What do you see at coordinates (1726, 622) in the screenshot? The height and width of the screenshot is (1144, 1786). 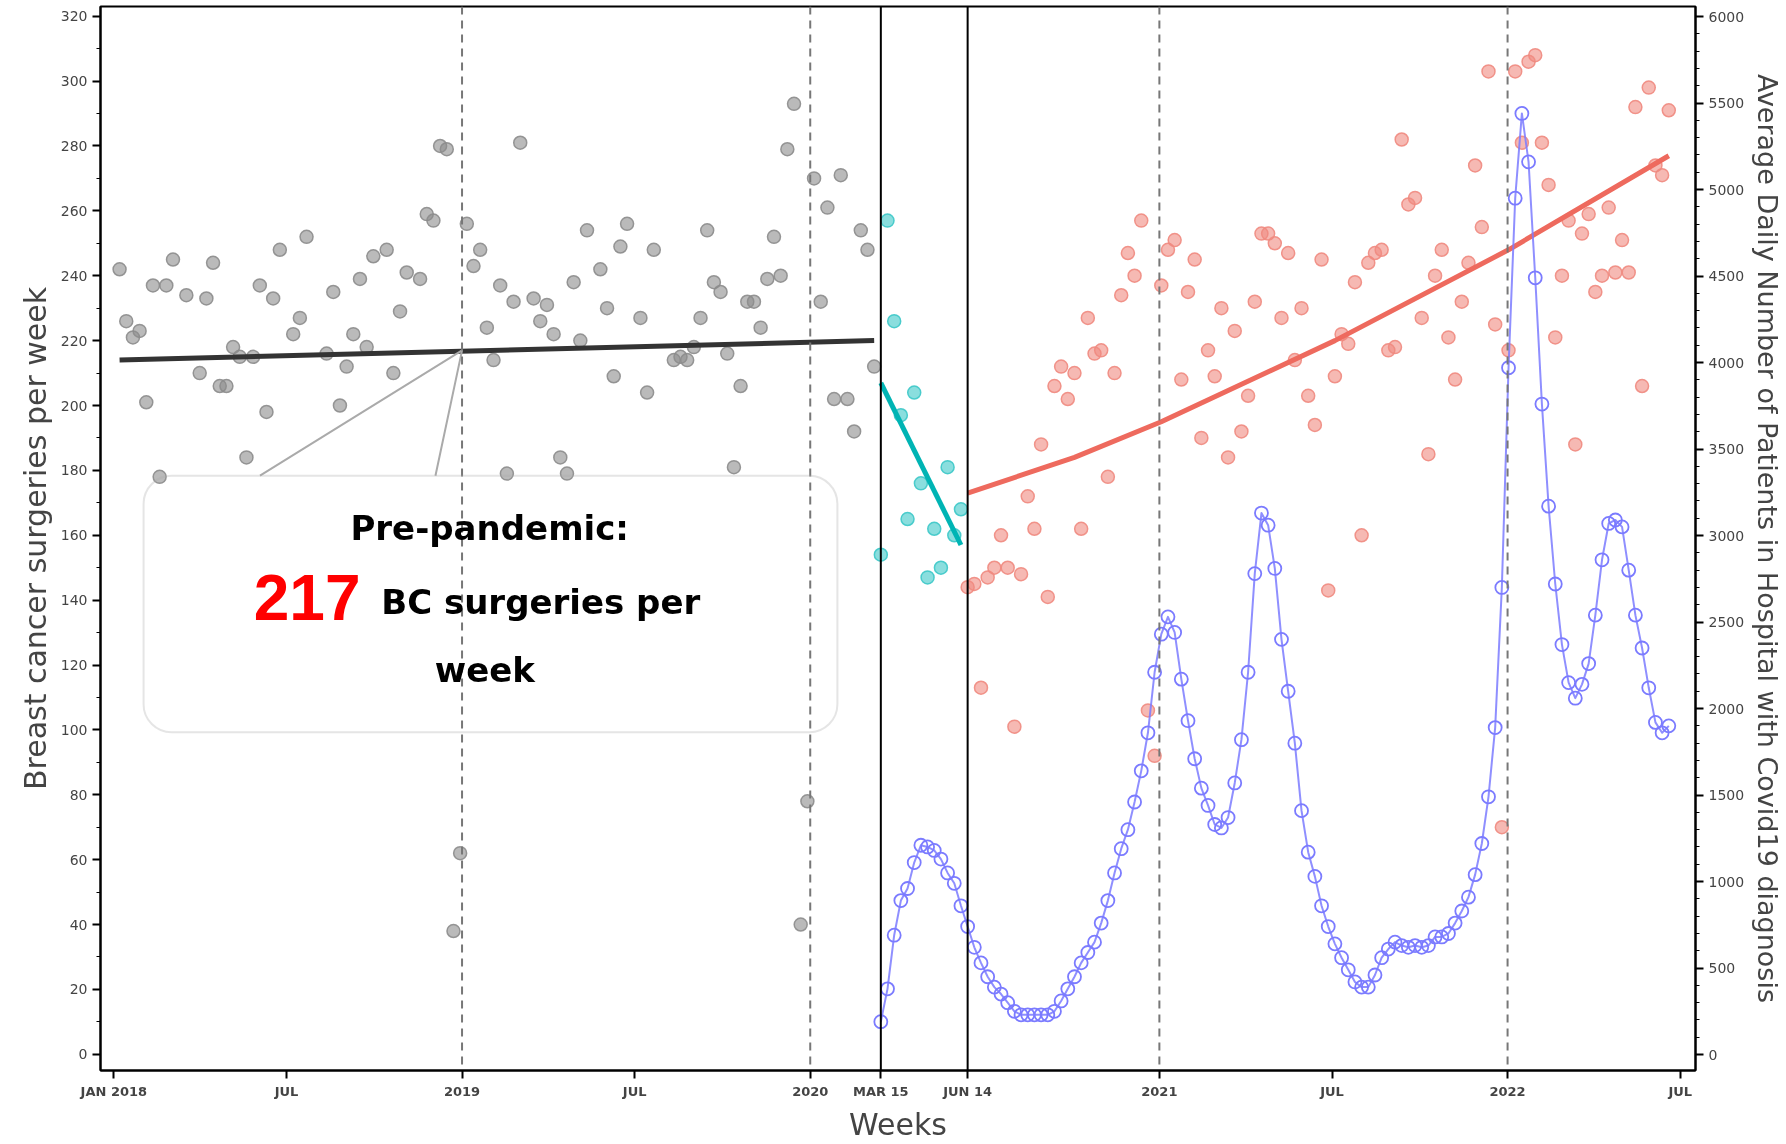 I see `y2-tick-label: 2500` at bounding box center [1726, 622].